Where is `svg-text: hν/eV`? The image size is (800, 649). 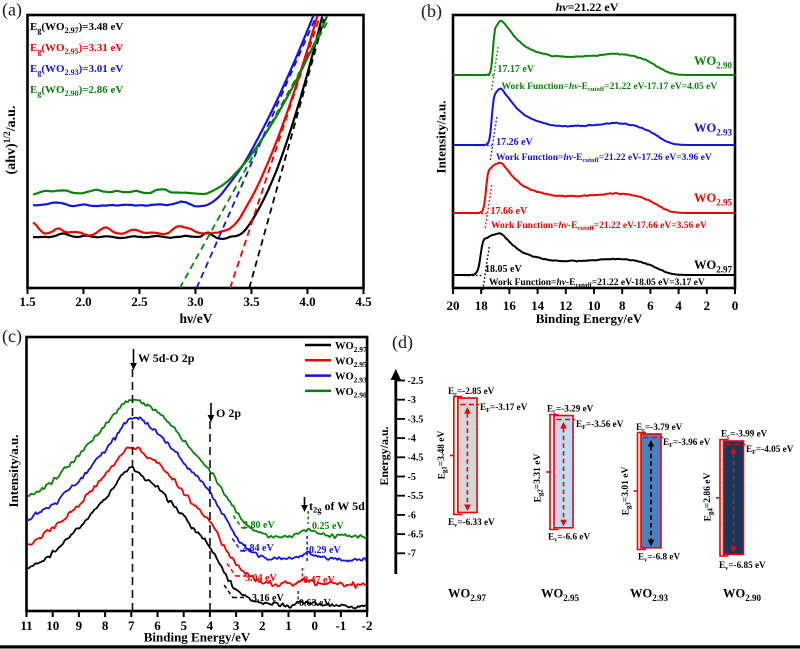 svg-text: hν/eV is located at coordinates (195, 318).